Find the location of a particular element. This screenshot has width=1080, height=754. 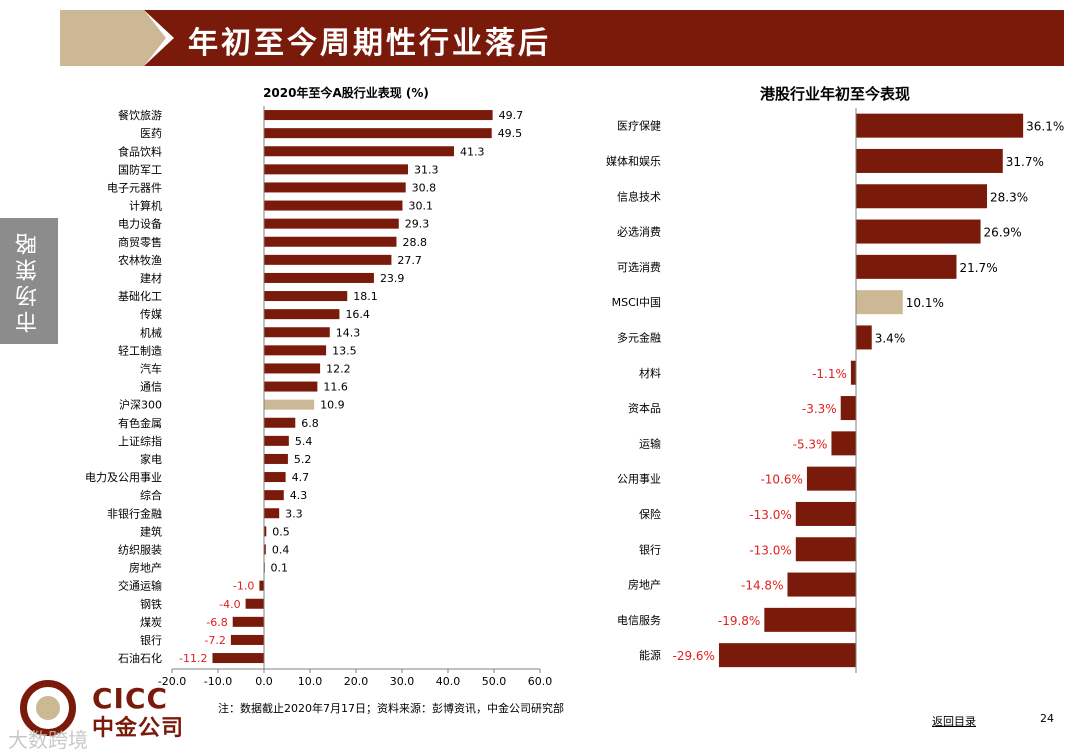

chart1-category-label: 传媒 is located at coordinates (151, 314).